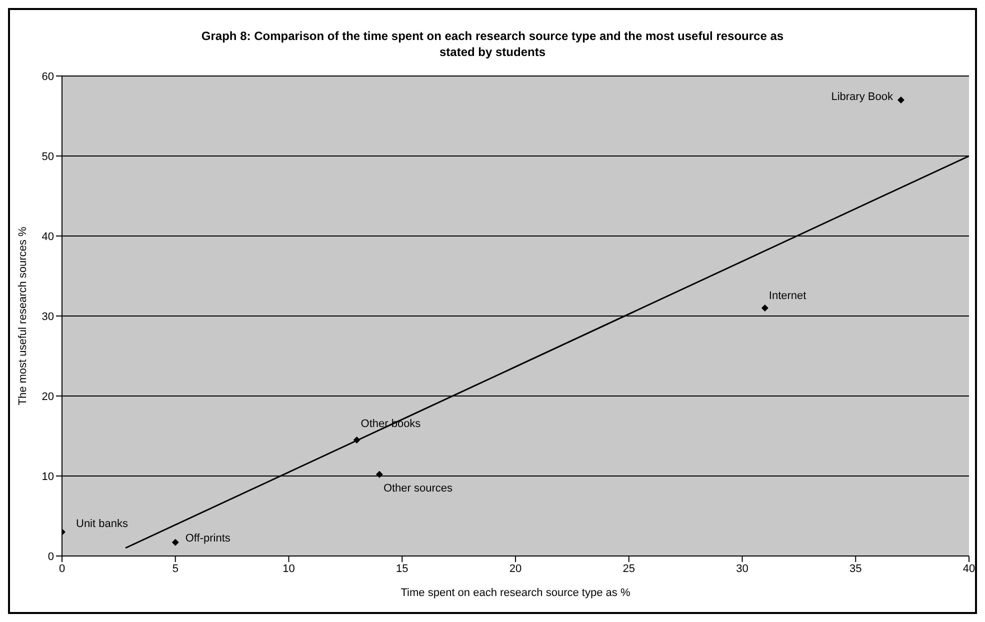 This screenshot has width=985, height=622. I want to click on annotation: Other books, so click(391, 424).